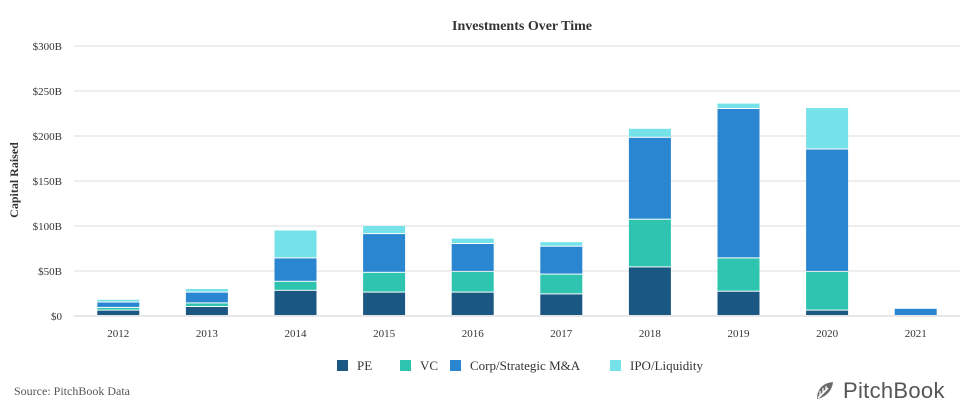  What do you see at coordinates (47, 227) in the screenshot?
I see `y-tick-label: $100B` at bounding box center [47, 227].